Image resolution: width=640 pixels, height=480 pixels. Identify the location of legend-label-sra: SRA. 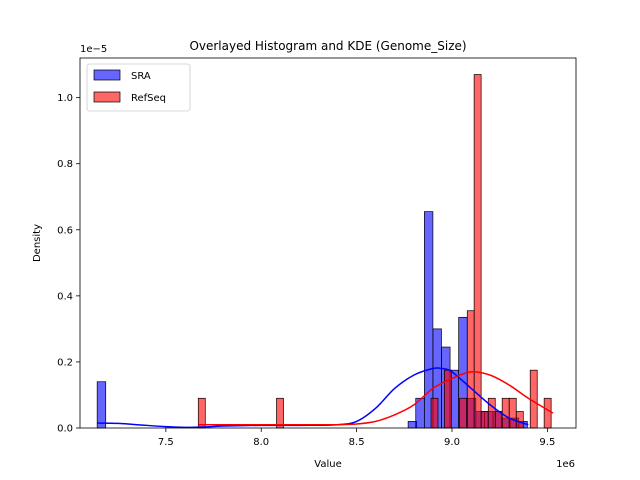
(141, 76).